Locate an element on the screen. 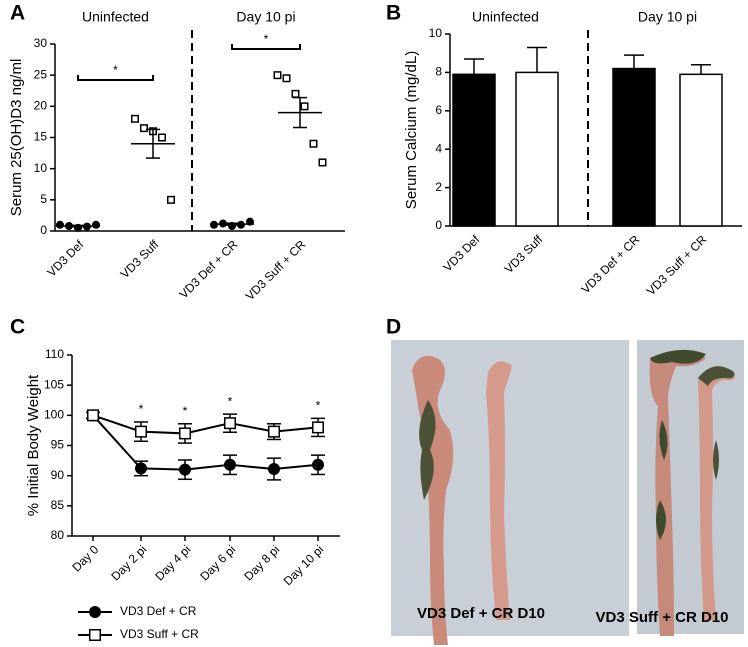  x-tick-label: Day 8 pi is located at coordinates (261, 562).